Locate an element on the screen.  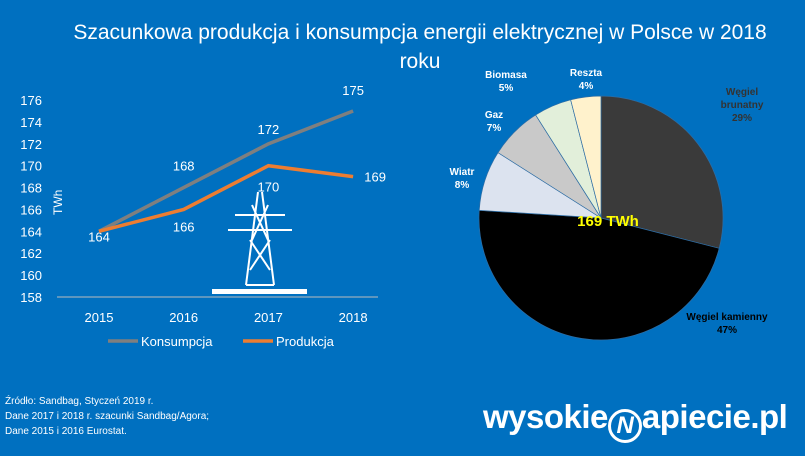
slice-pct: 4% is located at coordinates (586, 86).